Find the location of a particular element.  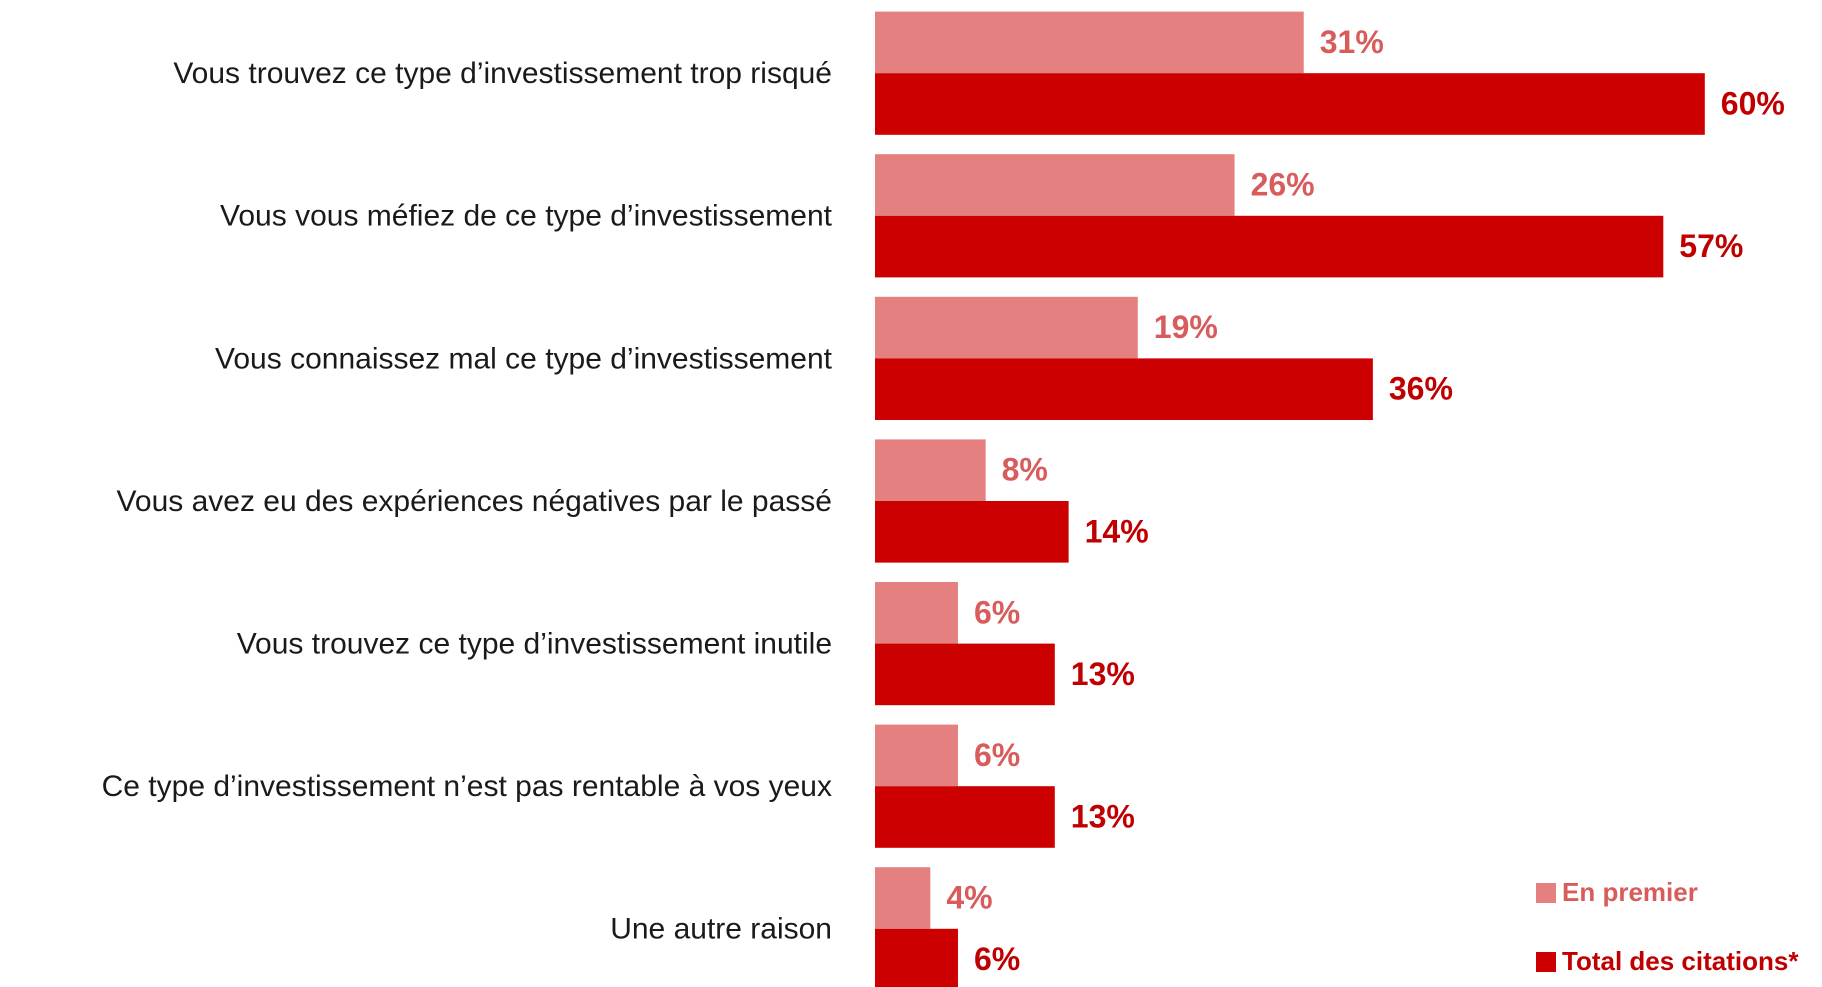

value-label: 31% is located at coordinates (1352, 42).